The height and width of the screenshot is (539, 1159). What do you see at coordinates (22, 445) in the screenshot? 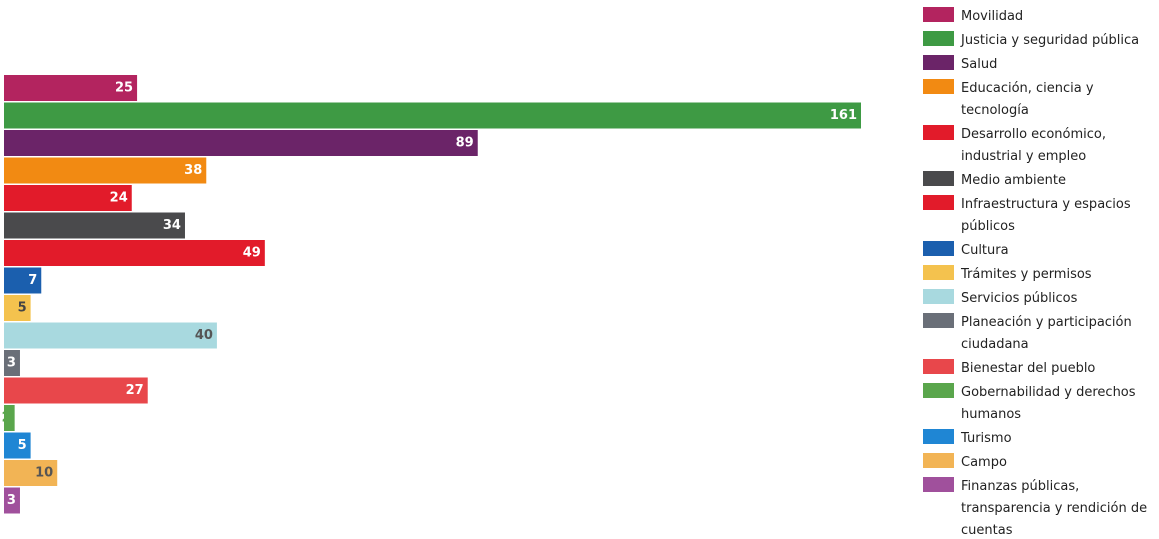
I see `bar-value-label-14: 5` at bounding box center [22, 445].